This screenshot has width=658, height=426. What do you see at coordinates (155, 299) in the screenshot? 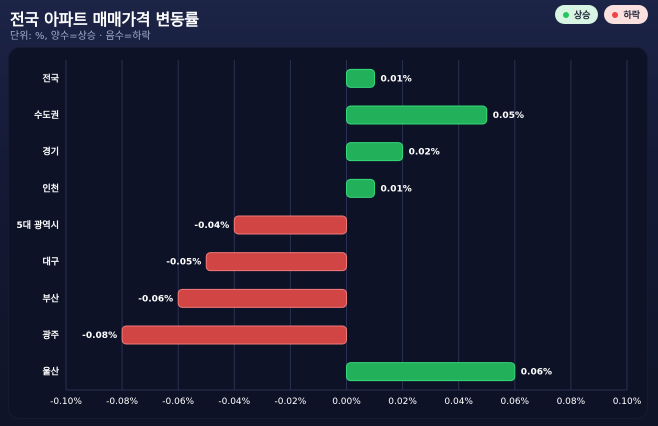
I see `bar-value-label: -0.06%` at bounding box center [155, 299].